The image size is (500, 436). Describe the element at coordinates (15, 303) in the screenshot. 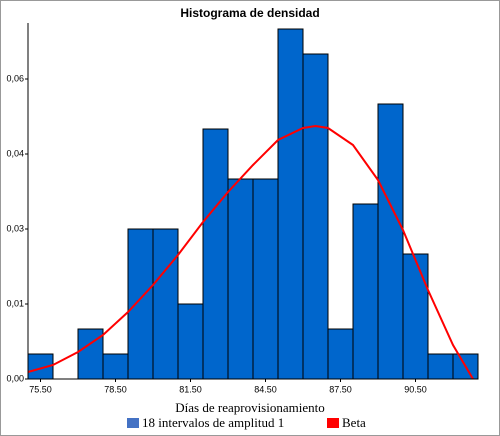

I see `y-tick-label: 0,01` at that location.